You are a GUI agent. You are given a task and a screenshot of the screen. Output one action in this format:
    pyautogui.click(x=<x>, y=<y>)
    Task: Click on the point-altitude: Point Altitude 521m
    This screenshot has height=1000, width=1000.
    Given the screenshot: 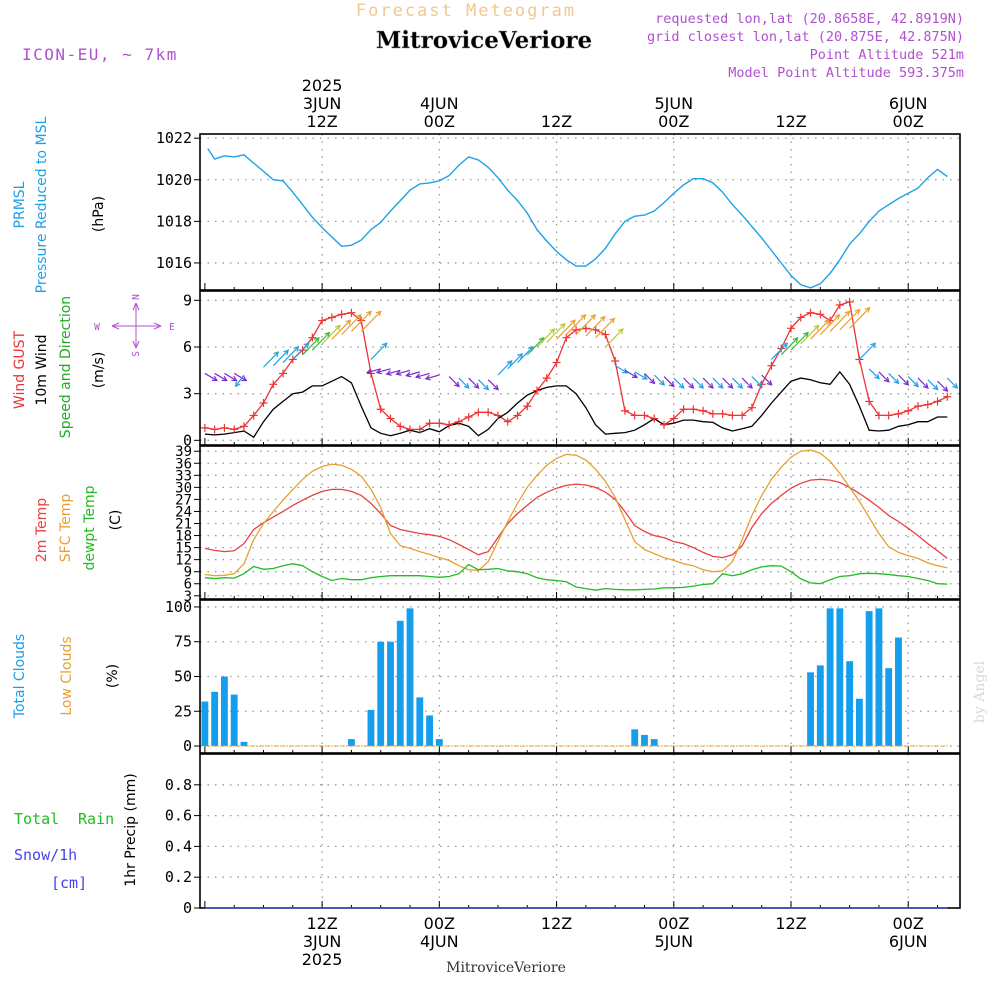 What is the action you would take?
    pyautogui.click(x=887, y=55)
    